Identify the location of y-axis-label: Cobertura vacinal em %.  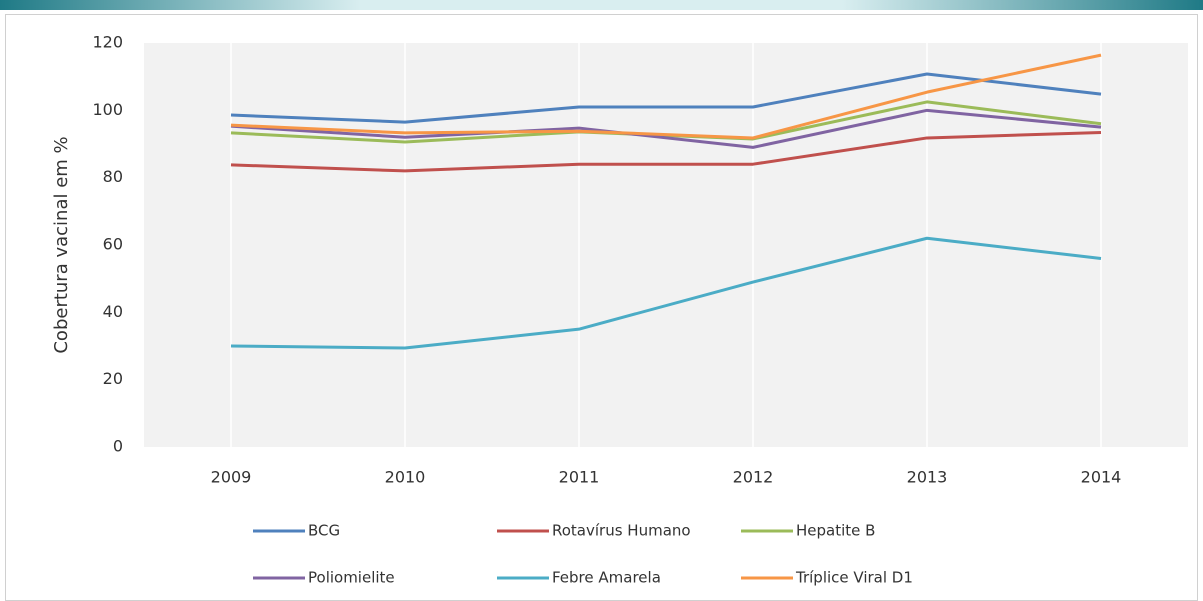
(61, 244).